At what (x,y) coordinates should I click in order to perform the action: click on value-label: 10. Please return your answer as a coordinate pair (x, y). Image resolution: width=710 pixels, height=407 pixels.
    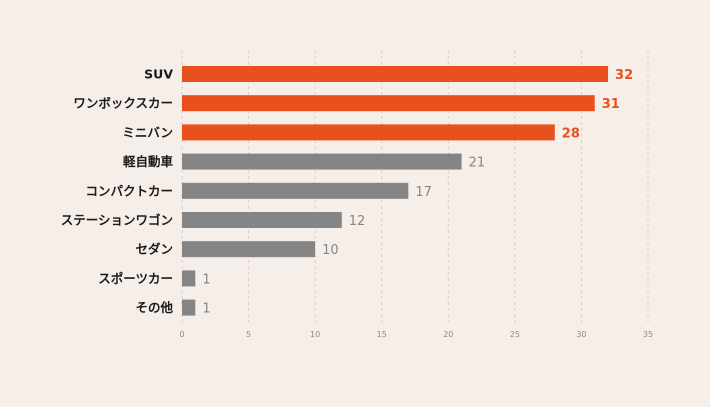
    Looking at the image, I should click on (330, 250).